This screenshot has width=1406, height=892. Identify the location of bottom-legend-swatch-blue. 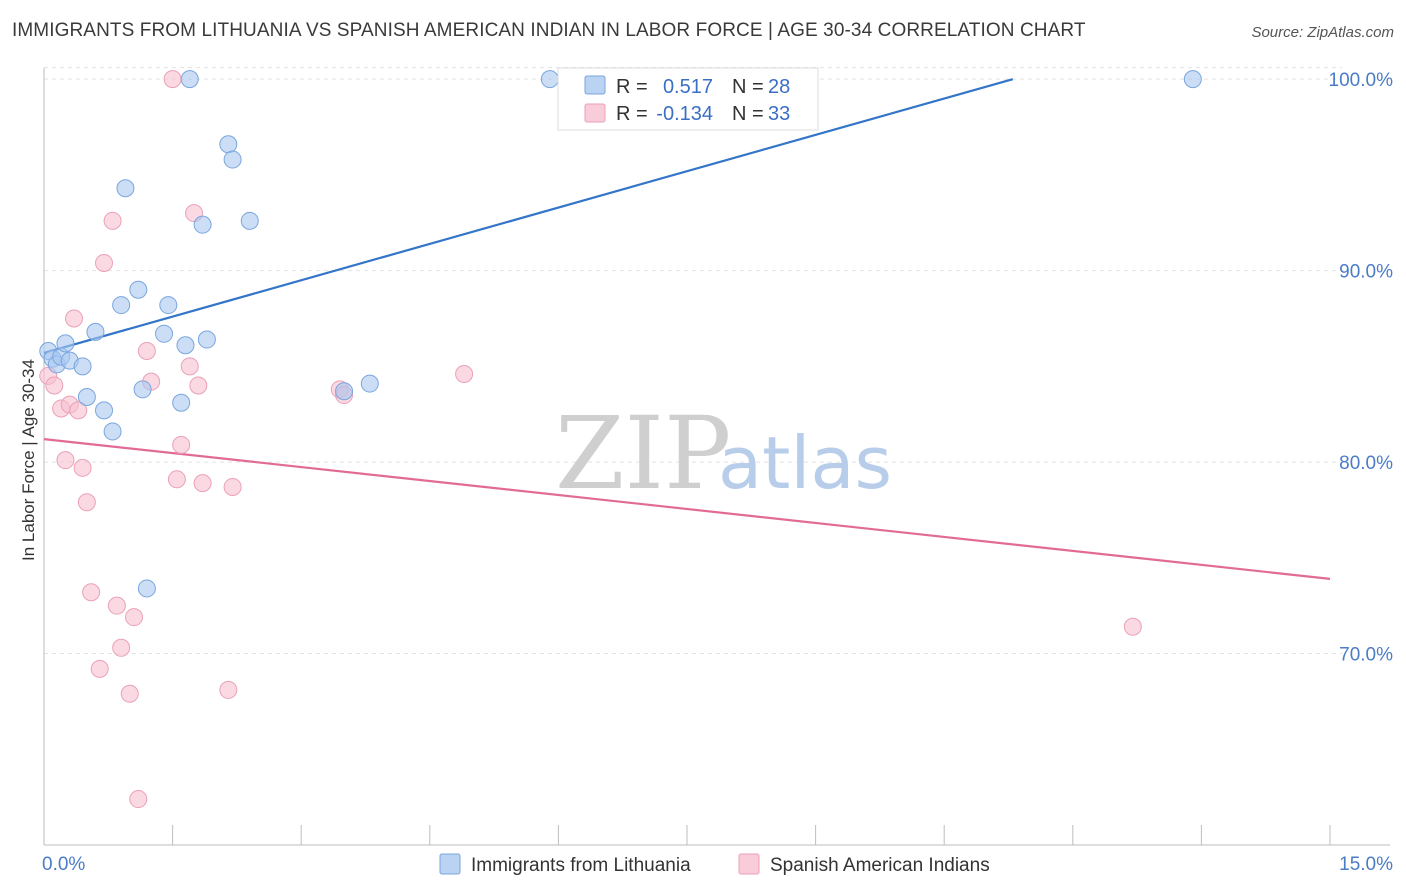
(450, 864).